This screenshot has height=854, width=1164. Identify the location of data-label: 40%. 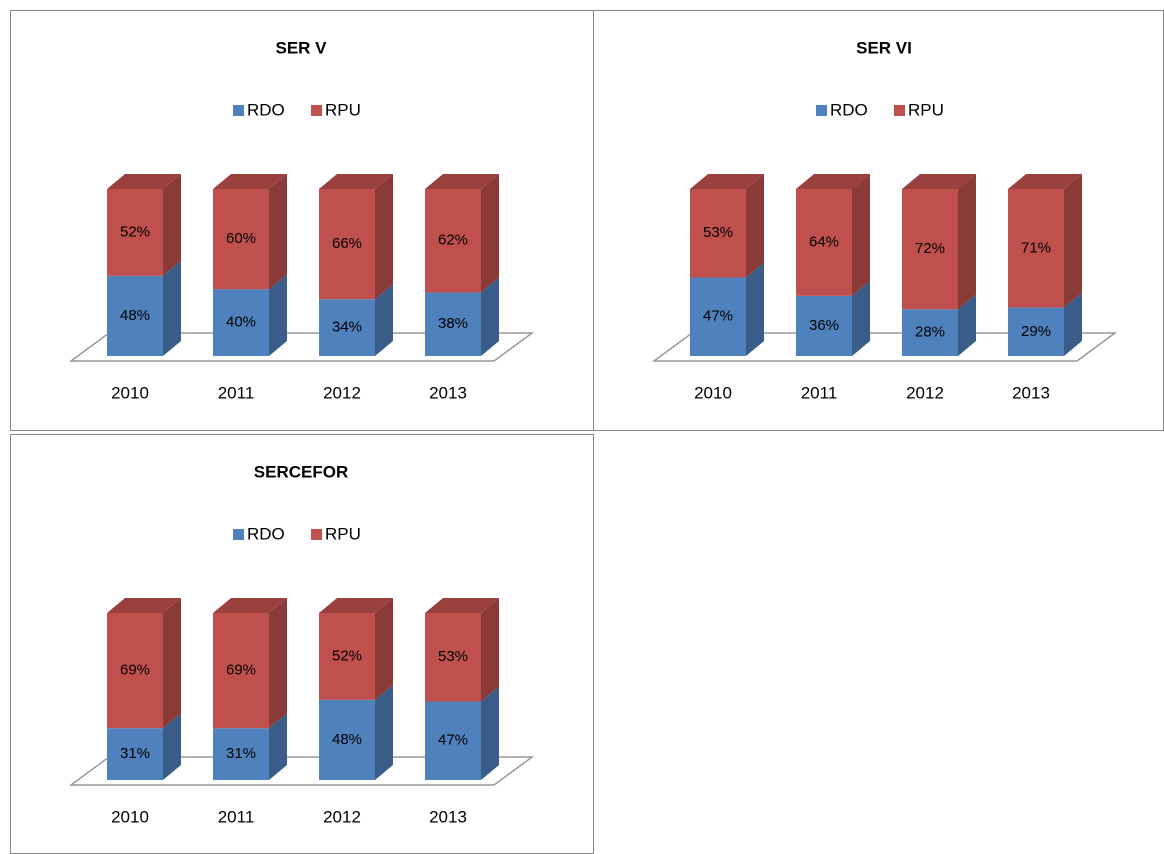
(241, 322).